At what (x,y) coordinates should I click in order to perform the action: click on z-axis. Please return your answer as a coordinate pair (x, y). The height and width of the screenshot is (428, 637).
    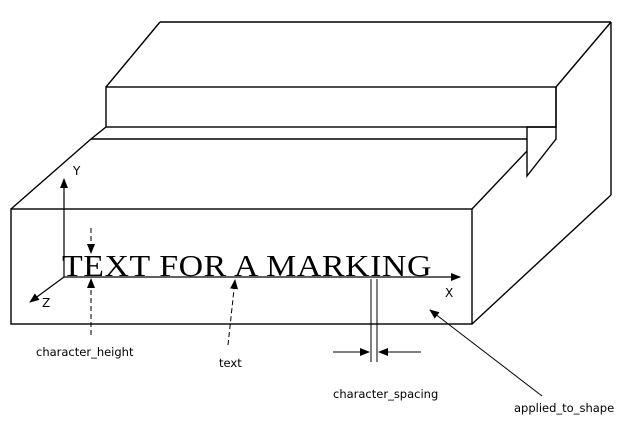
    Looking at the image, I should click on (47, 289).